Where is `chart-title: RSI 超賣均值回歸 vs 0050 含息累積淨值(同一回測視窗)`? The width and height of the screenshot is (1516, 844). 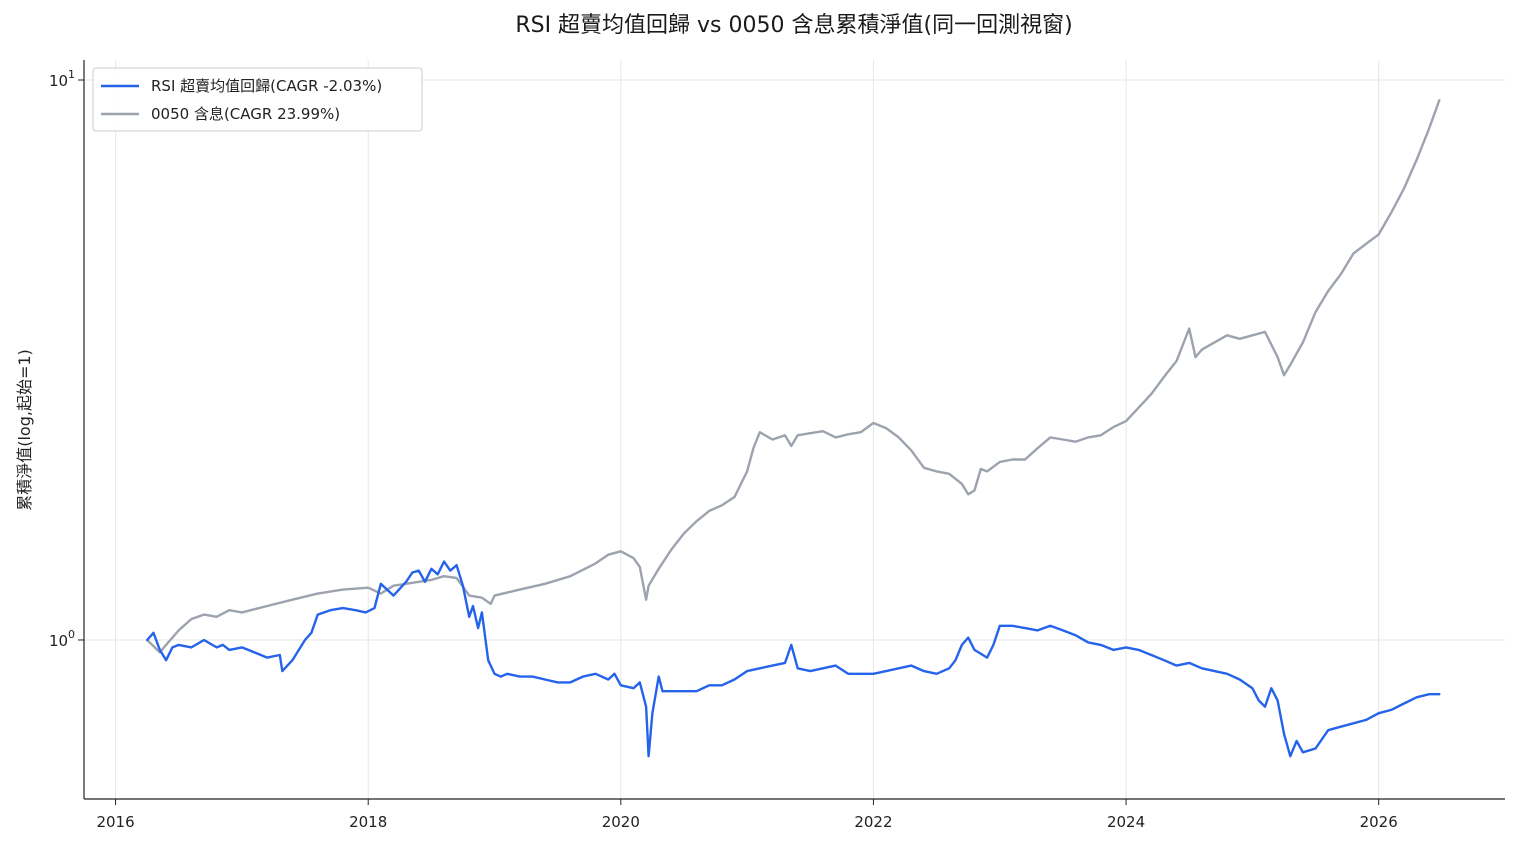 chart-title: RSI 超賣均值回歸 vs 0050 含息累積淨值(同一回測視窗) is located at coordinates (793, 25).